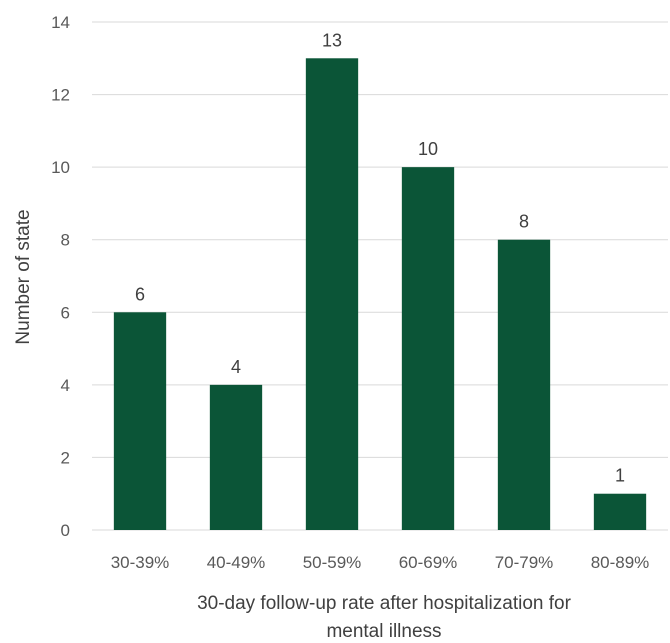 Image resolution: width=670 pixels, height=643 pixels. Describe the element at coordinates (332, 294) in the screenshot. I see `bar-50-59%` at that location.